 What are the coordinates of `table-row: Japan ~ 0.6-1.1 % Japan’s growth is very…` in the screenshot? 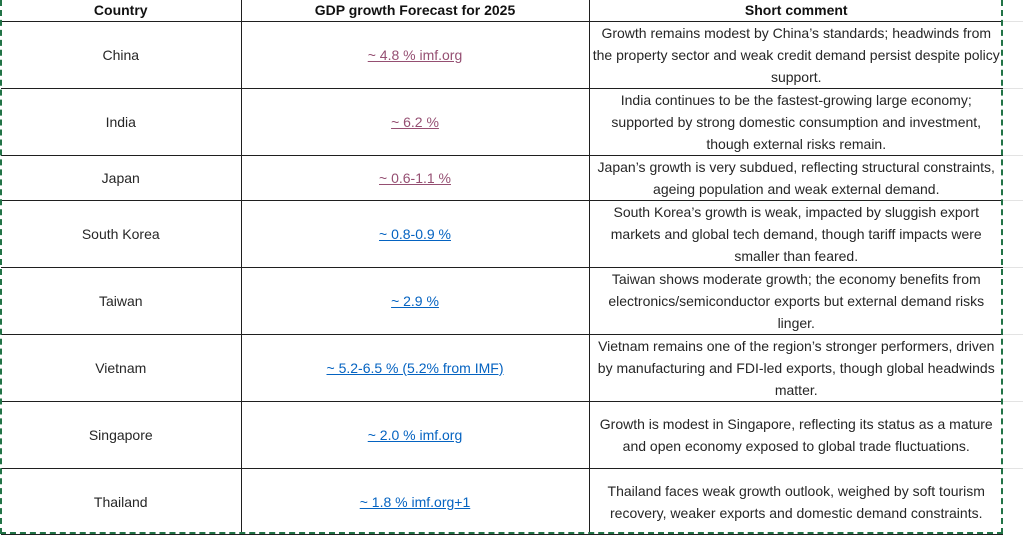 It's located at (502, 178).